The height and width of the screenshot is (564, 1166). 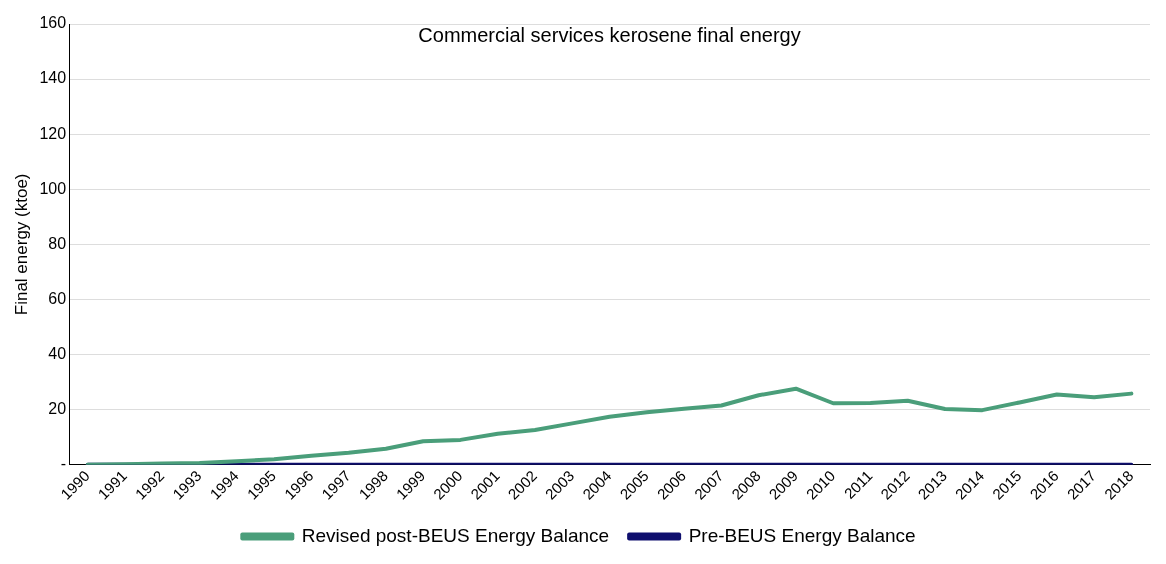 I want to click on legend-label: Pre-BEUS Energy Balance, so click(x=802, y=535).